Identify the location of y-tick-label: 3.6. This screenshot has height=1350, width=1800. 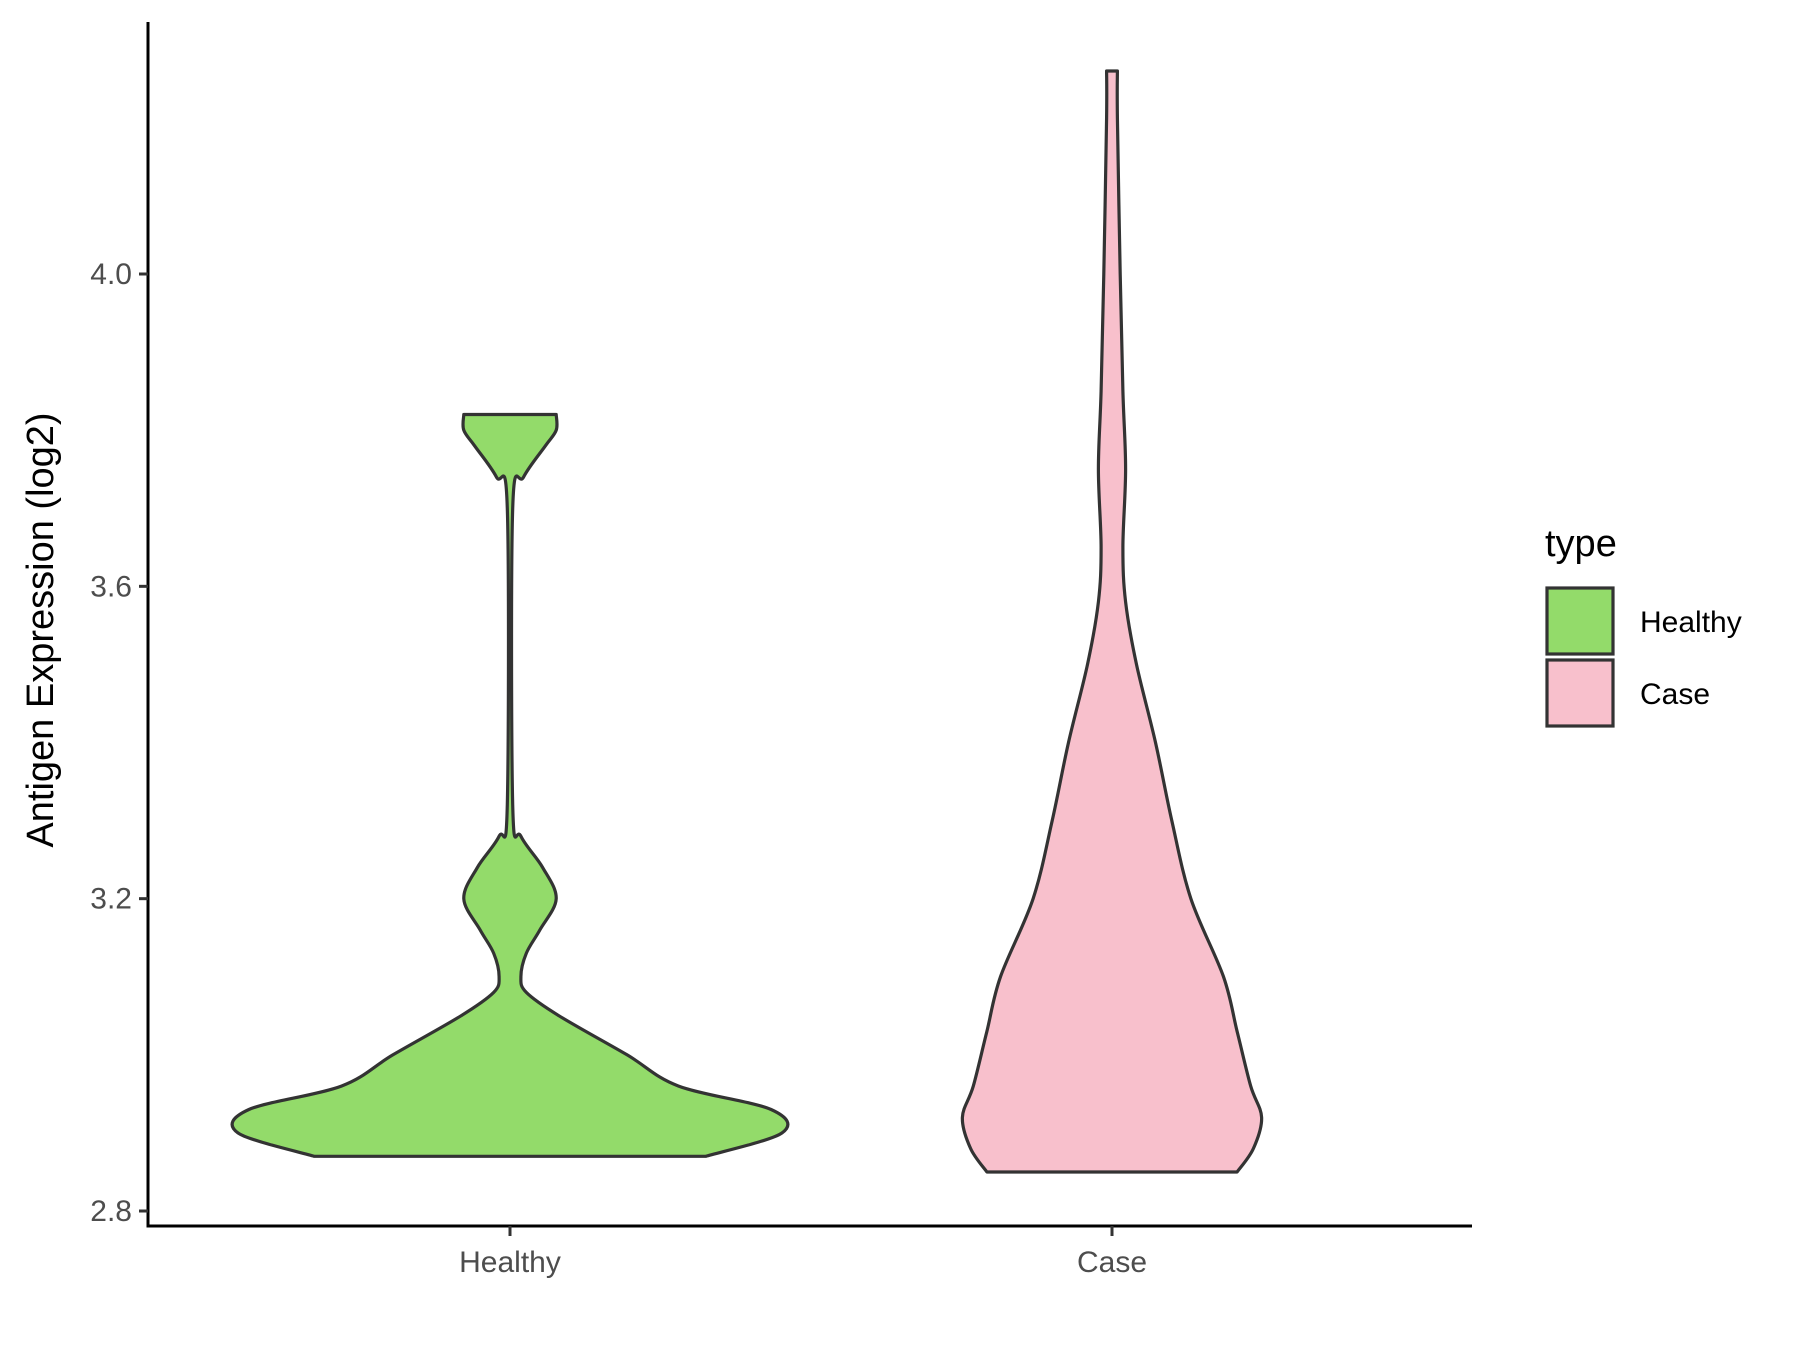
(111, 586).